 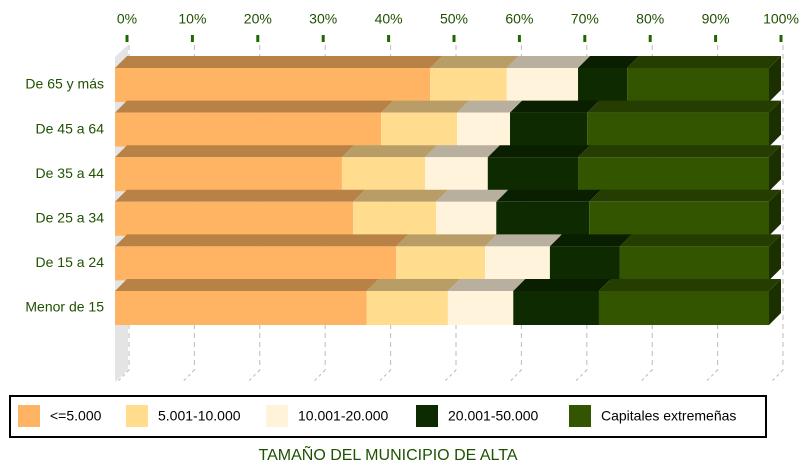 What do you see at coordinates (64, 307) in the screenshot?
I see `y-tick-label: Menor de 15` at bounding box center [64, 307].